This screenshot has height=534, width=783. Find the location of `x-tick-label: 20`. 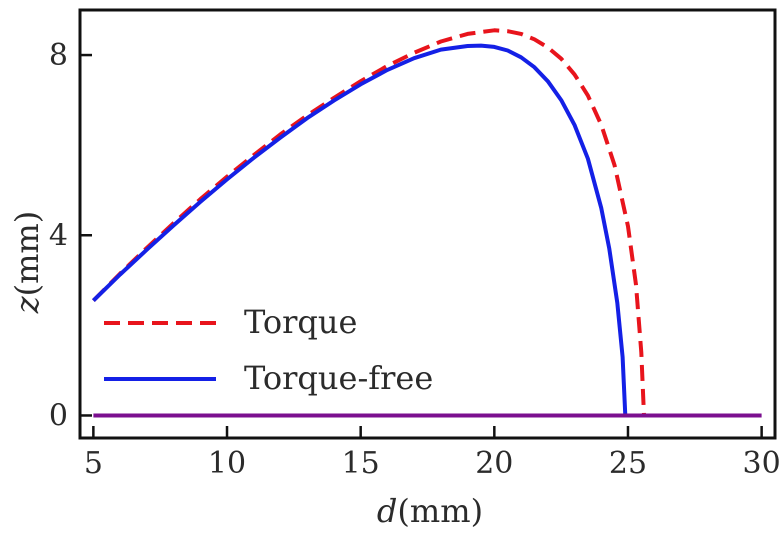

x-tick-label: 20 is located at coordinates (494, 463).